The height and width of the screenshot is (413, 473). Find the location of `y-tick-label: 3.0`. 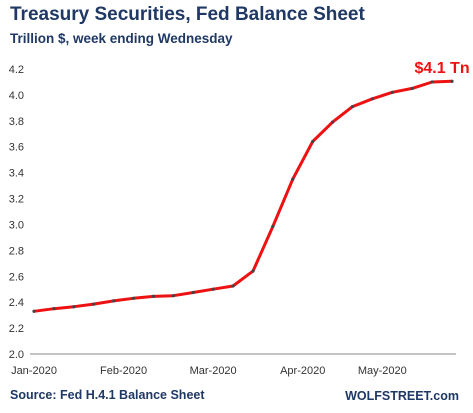

y-tick-label: 3.0 is located at coordinates (16, 225).